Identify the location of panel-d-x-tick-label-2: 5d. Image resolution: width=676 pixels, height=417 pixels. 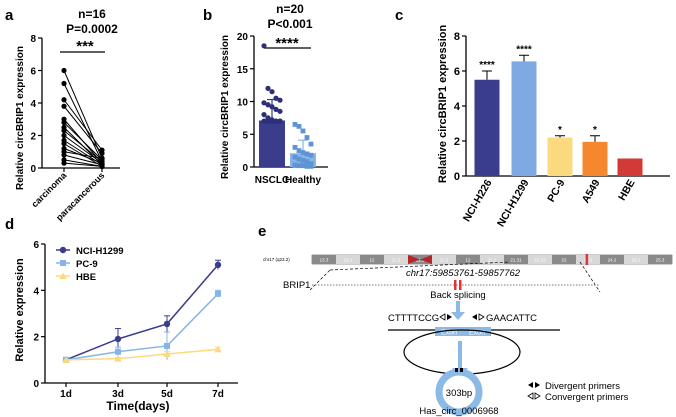
(167, 394).